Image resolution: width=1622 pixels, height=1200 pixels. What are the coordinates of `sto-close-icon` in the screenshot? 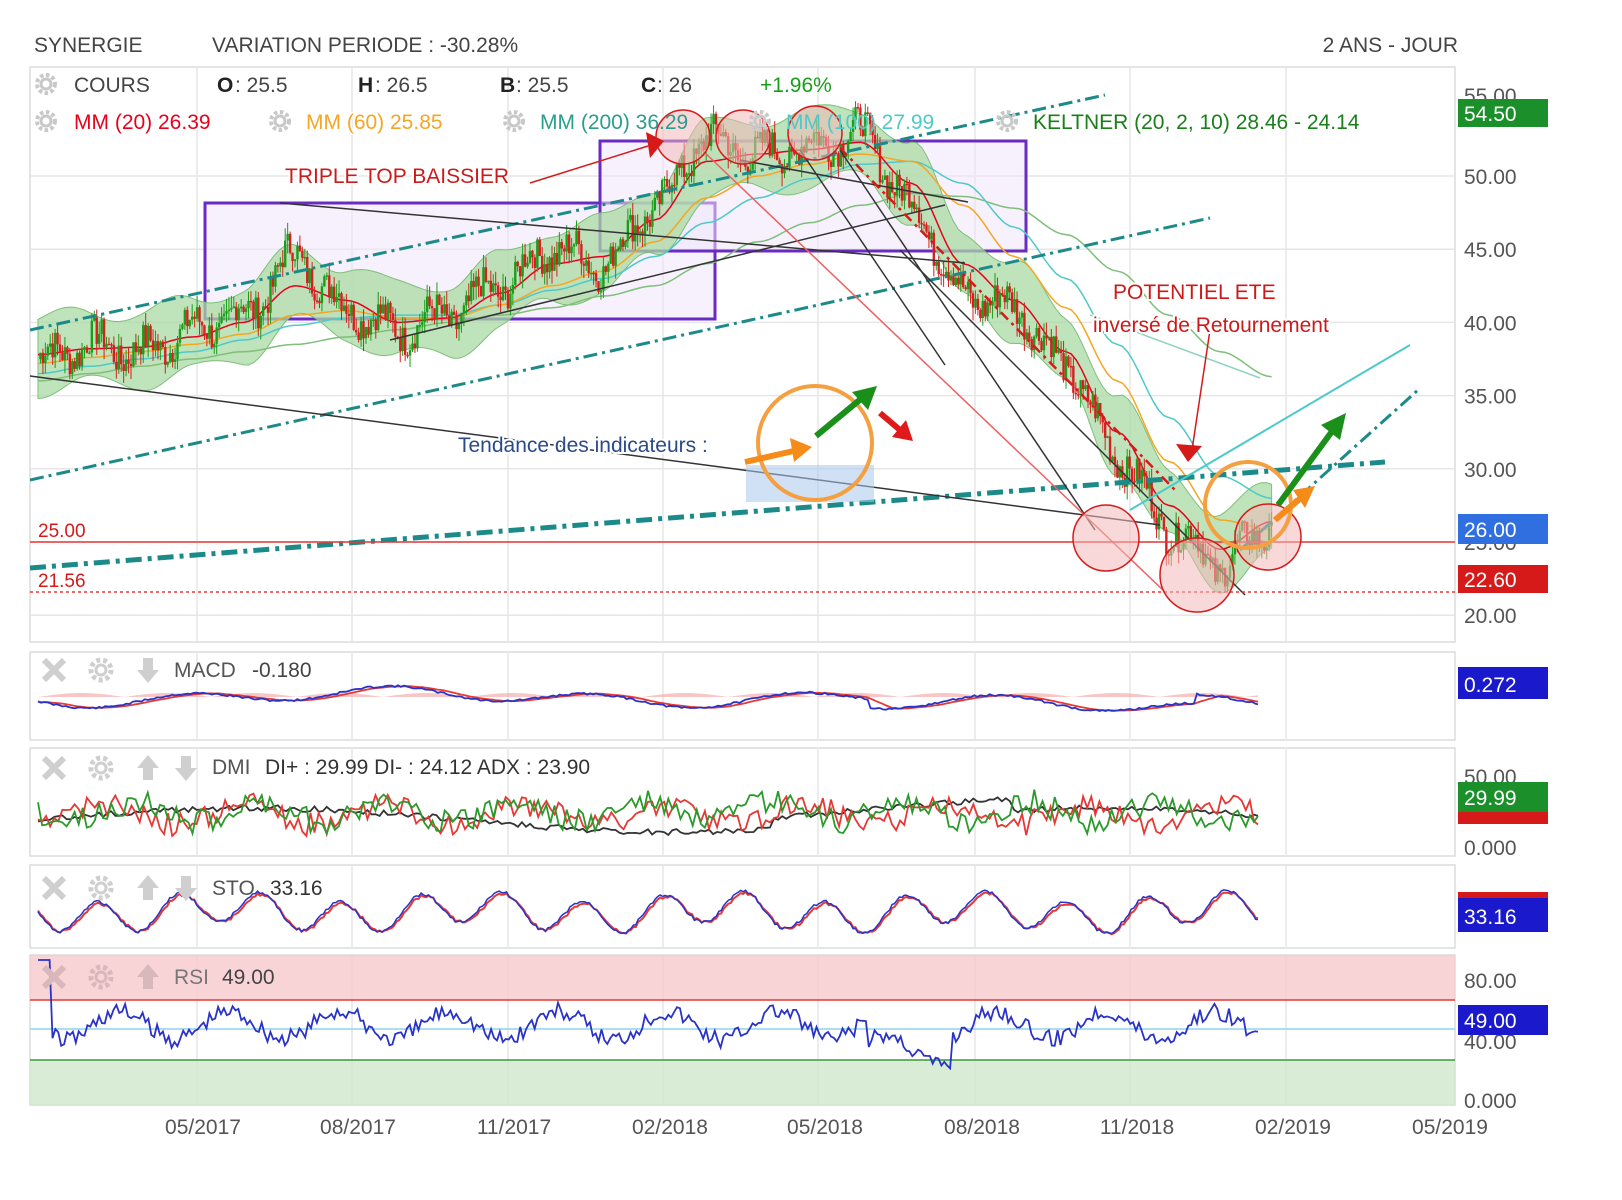 It's located at (54, 888).